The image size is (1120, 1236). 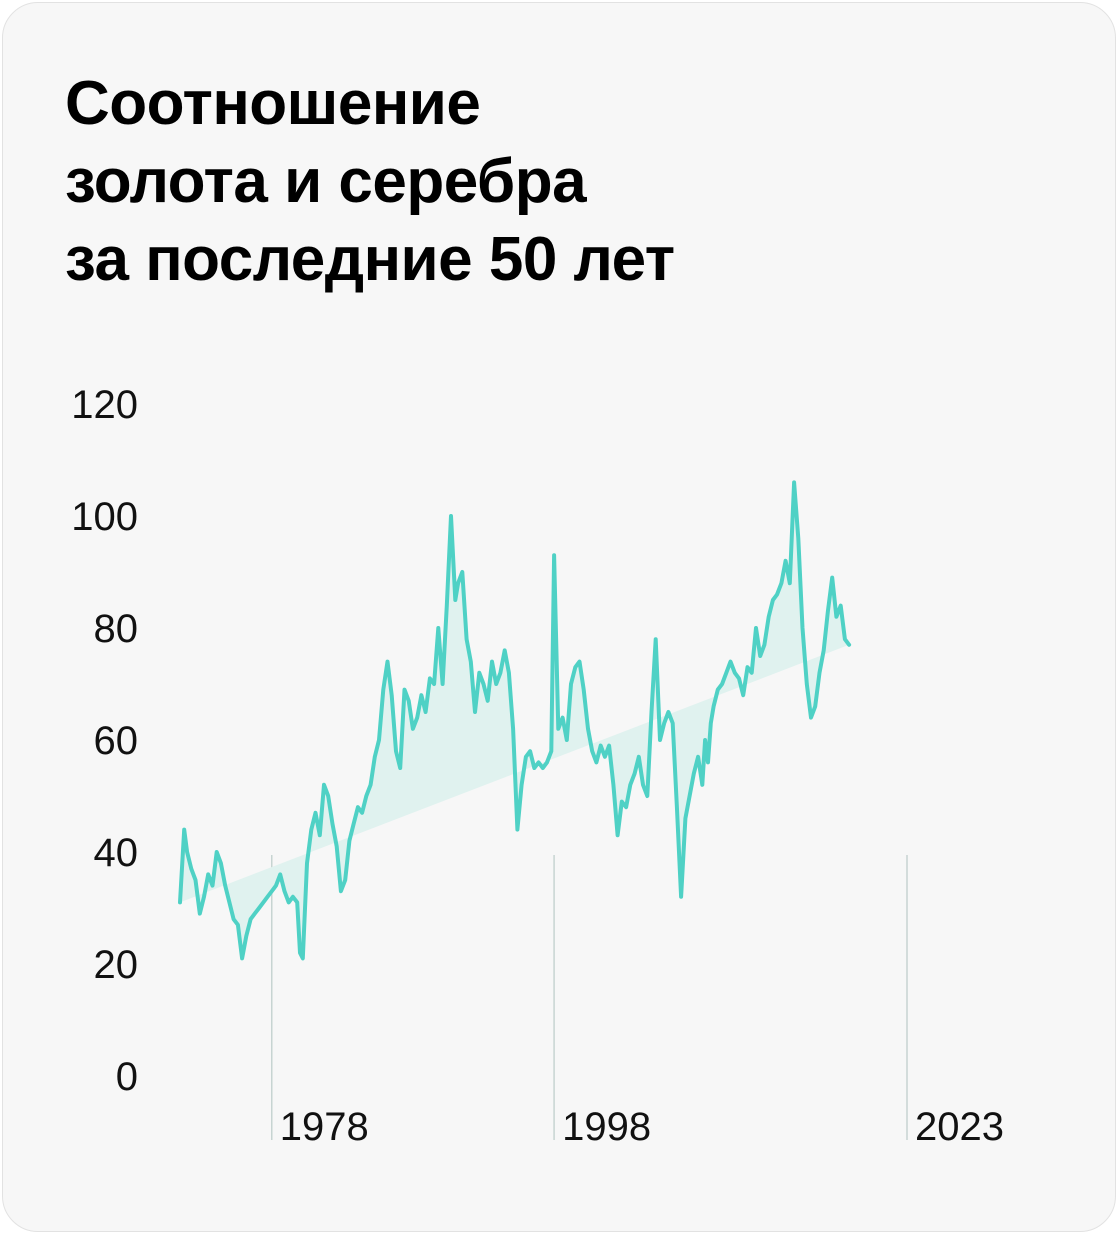 What do you see at coordinates (959, 1127) in the screenshot?
I see `x-tick-label: 2023` at bounding box center [959, 1127].